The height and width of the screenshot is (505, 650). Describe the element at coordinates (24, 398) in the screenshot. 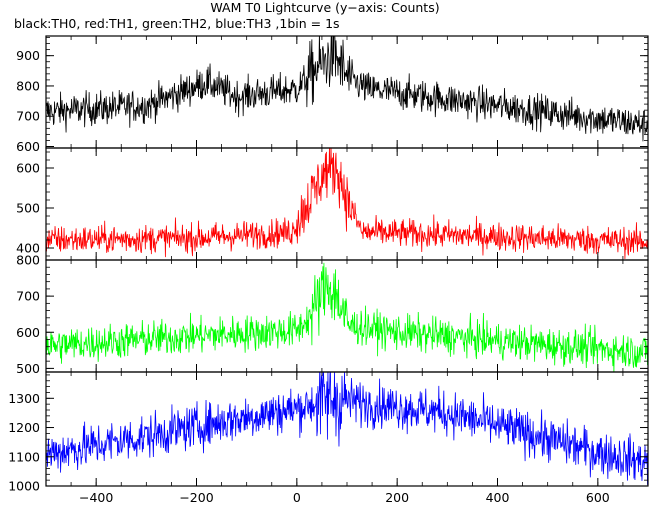

I see `y-tick-label: 1300` at that location.